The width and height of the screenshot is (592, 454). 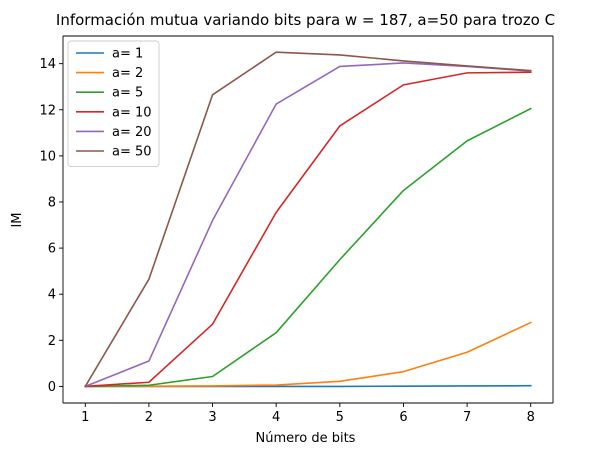 What do you see at coordinates (127, 73) in the screenshot?
I see `legend-label: a= 2` at bounding box center [127, 73].